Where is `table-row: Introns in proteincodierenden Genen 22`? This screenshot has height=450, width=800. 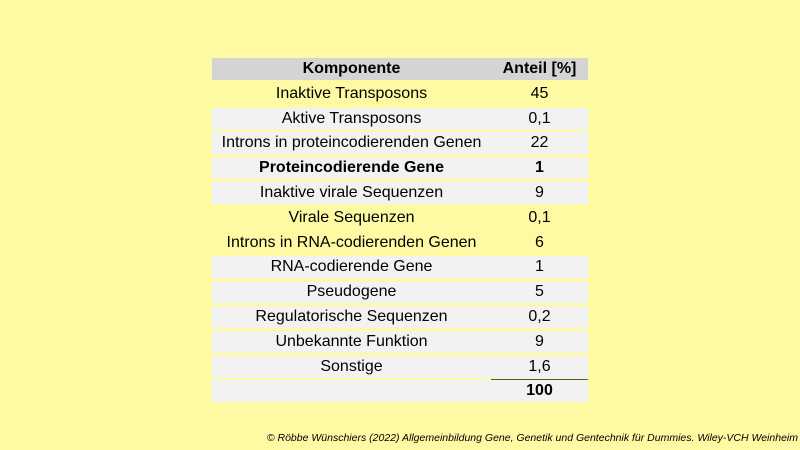
table-row: Introns in proteincodierenden Genen 22 is located at coordinates (400, 143).